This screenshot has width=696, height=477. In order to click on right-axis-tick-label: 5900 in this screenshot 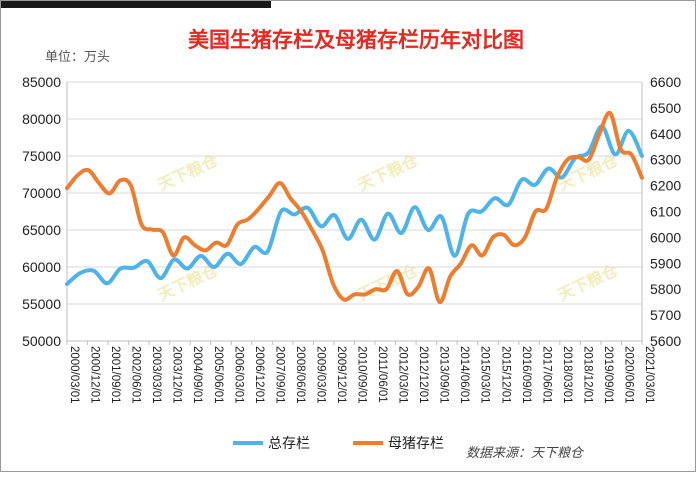, I will do `click(665, 263)`.